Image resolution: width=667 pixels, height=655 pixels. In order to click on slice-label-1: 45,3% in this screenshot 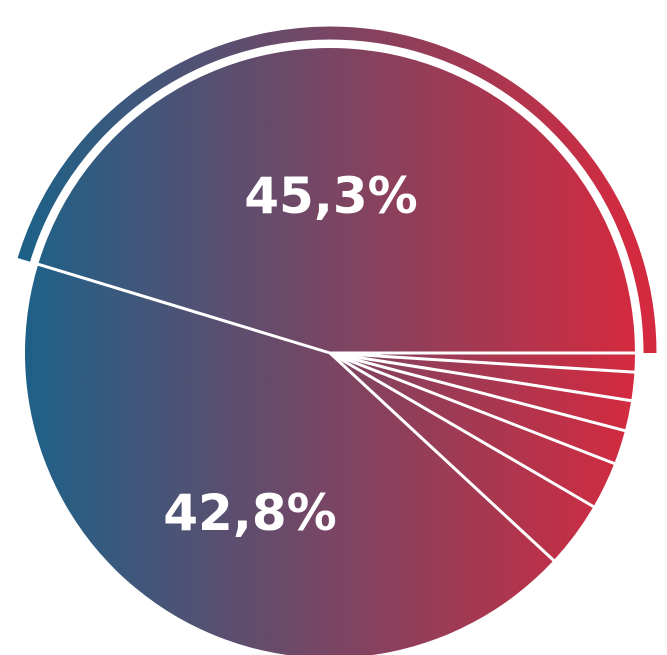, I will do `click(330, 196)`.